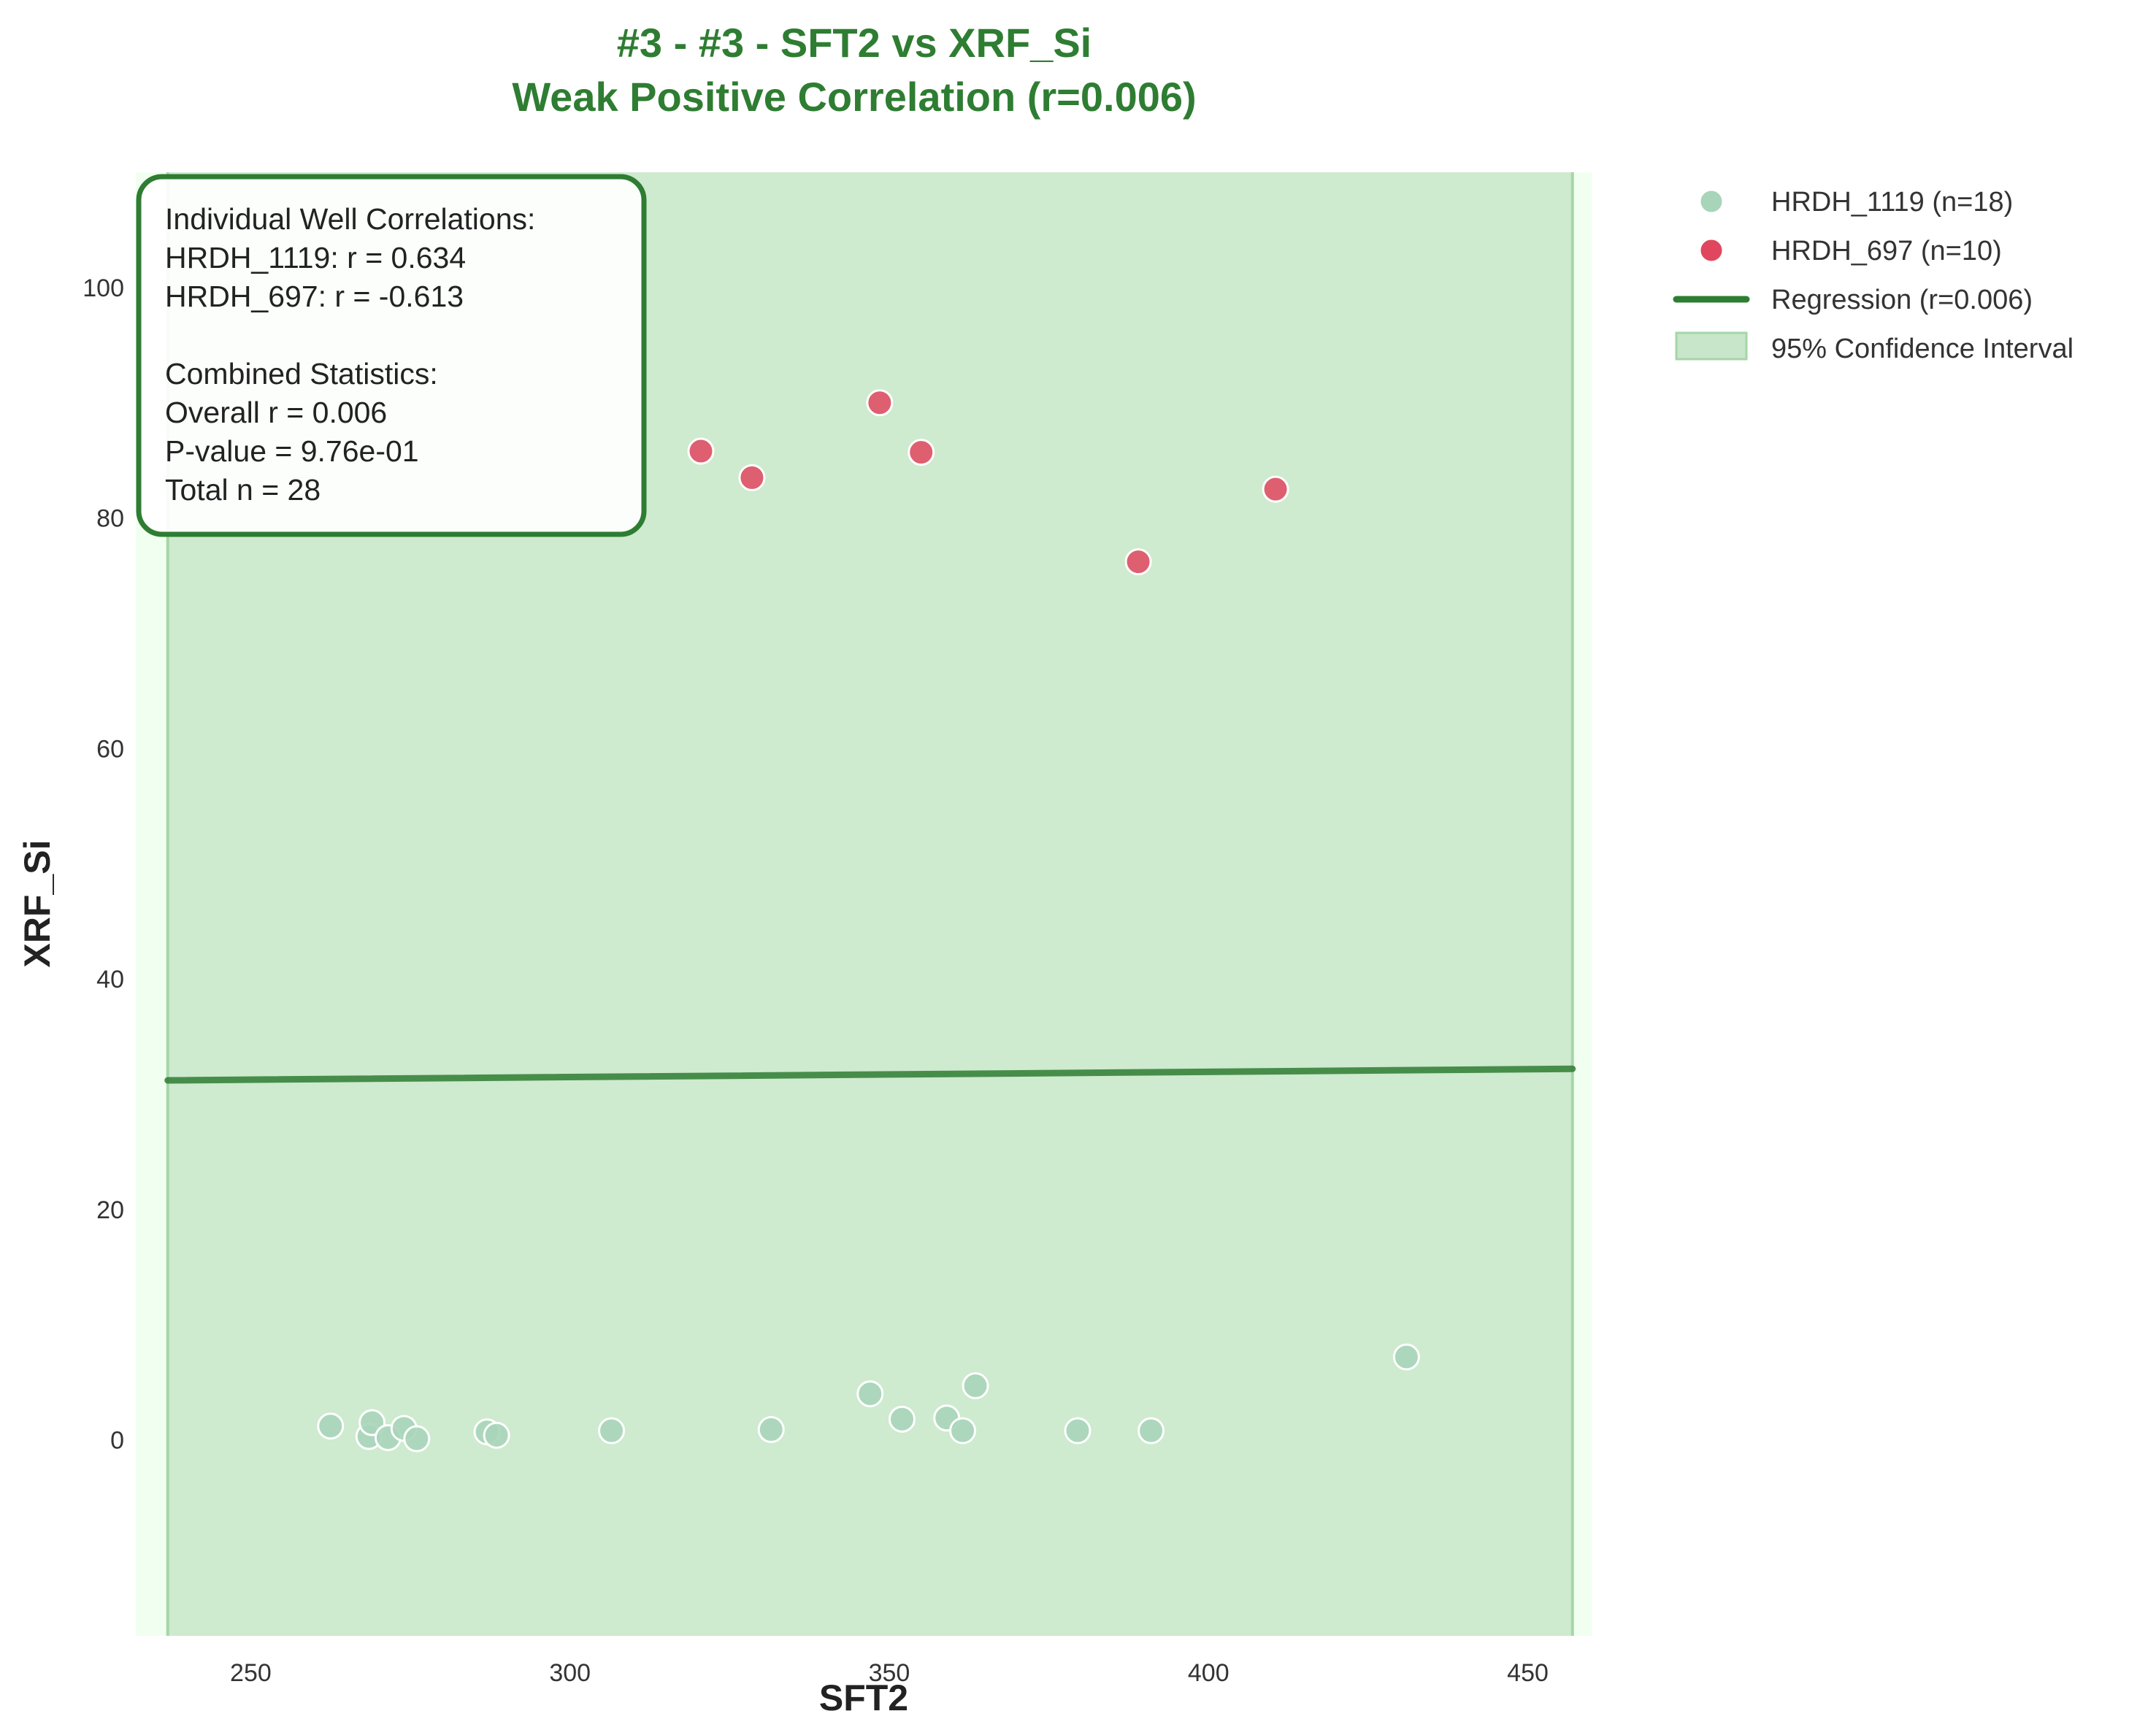 The image size is (2156, 1730). I want to click on x-axis-label: SFT2, so click(863, 1697).